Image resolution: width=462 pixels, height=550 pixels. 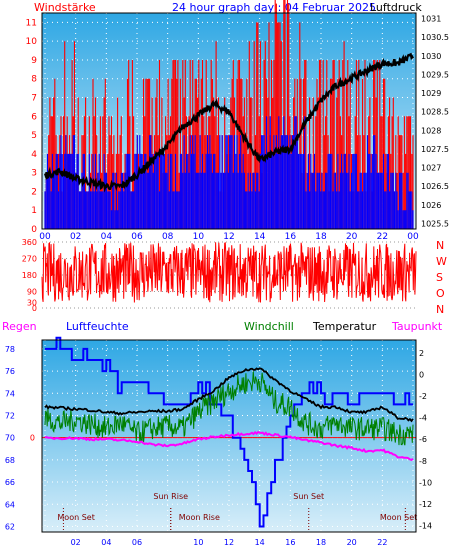 What do you see at coordinates (431, 168) in the screenshot?
I see `pressure-tick-label: 1027` at bounding box center [431, 168].